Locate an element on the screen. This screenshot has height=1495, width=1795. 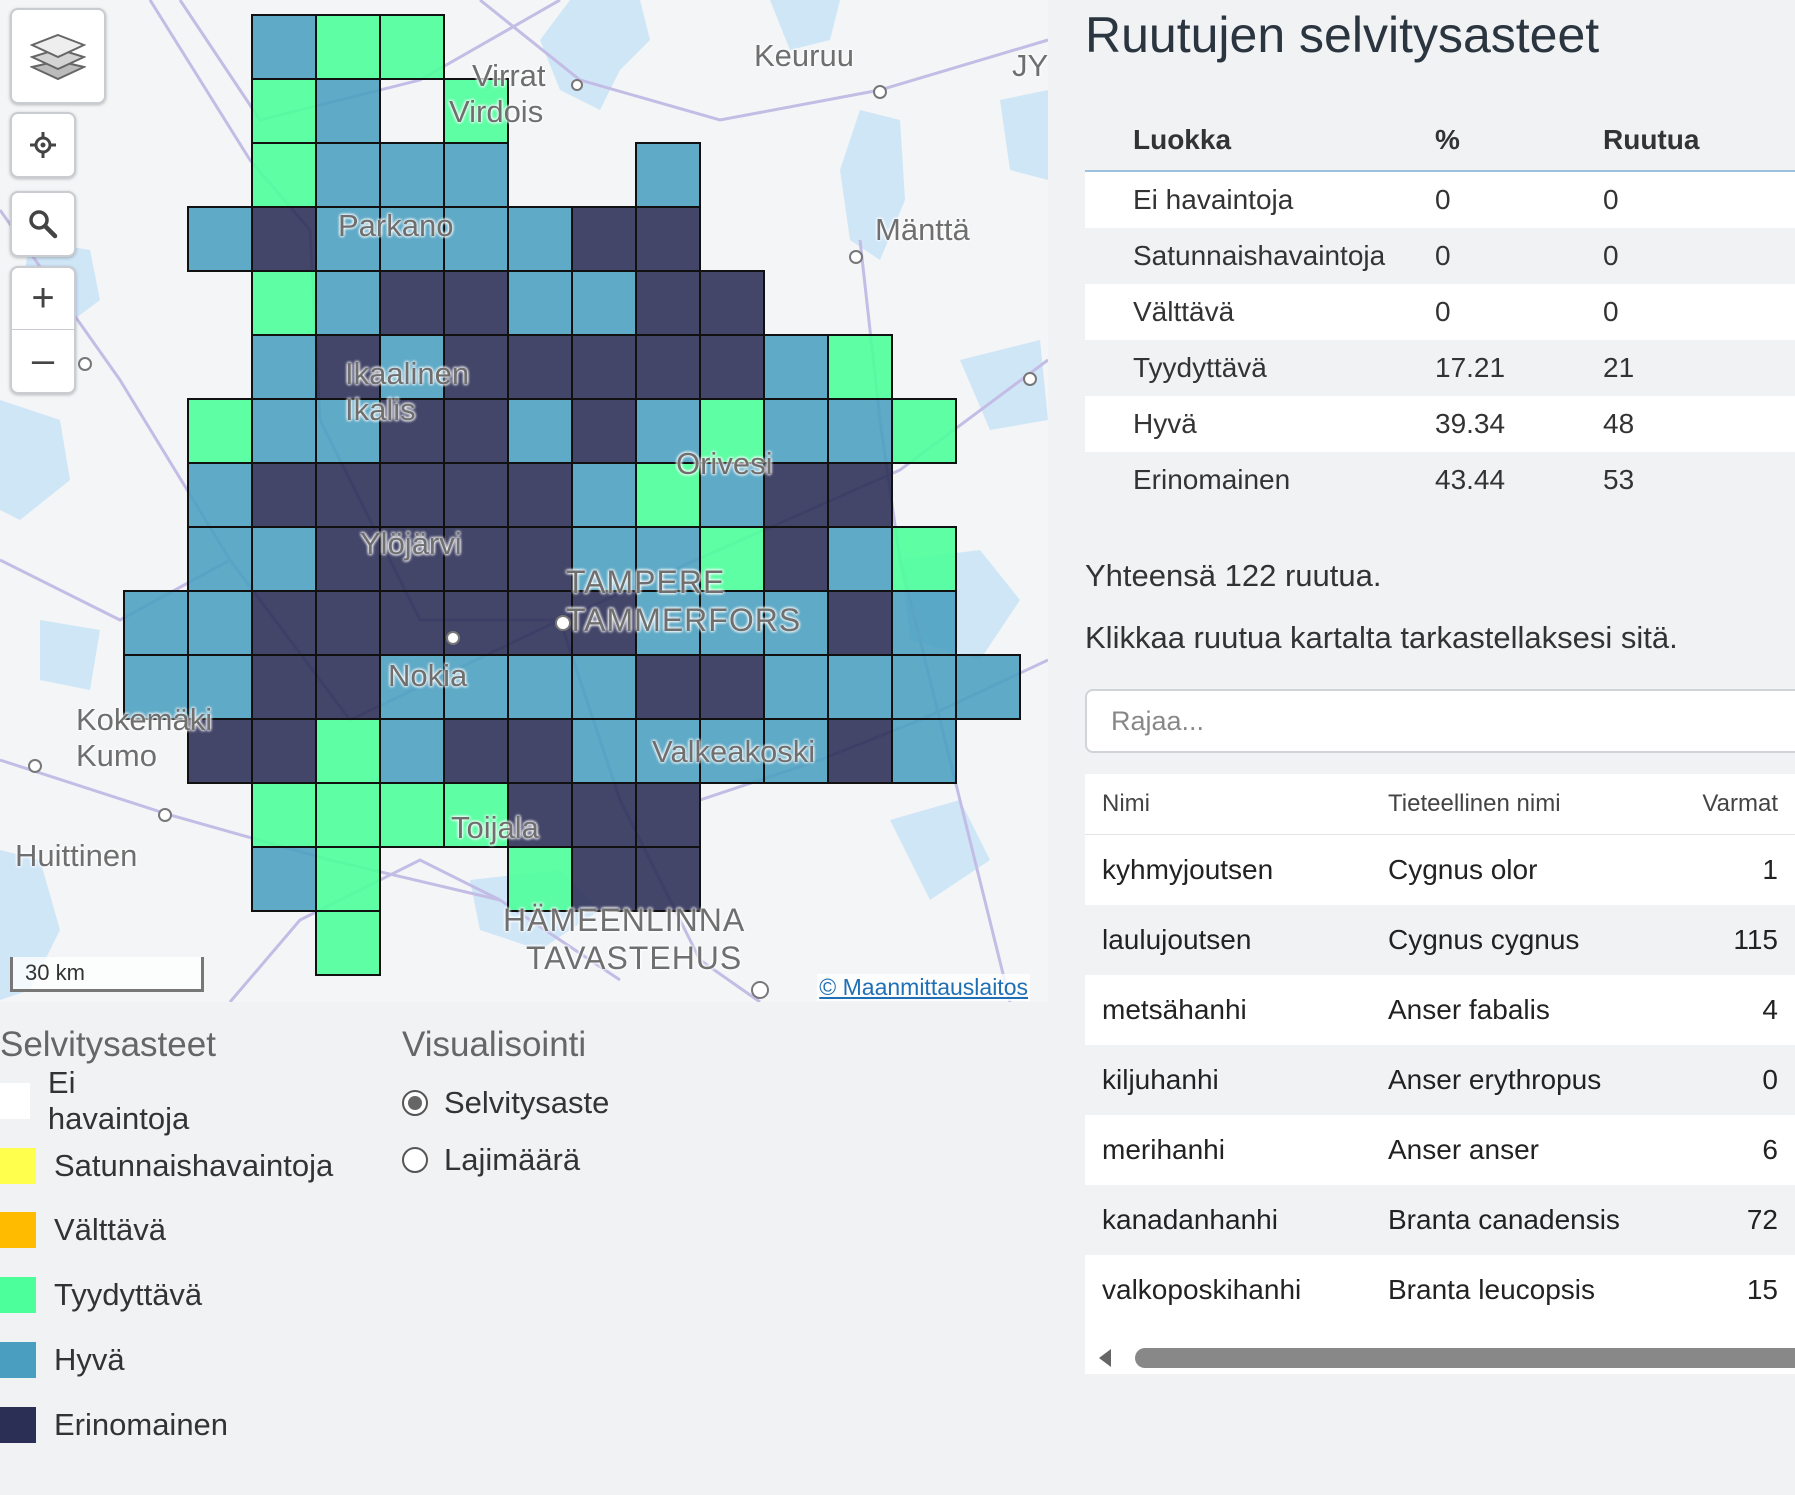
radio-selvitysaste: Selvitysaste is located at coordinates (505, 1103).